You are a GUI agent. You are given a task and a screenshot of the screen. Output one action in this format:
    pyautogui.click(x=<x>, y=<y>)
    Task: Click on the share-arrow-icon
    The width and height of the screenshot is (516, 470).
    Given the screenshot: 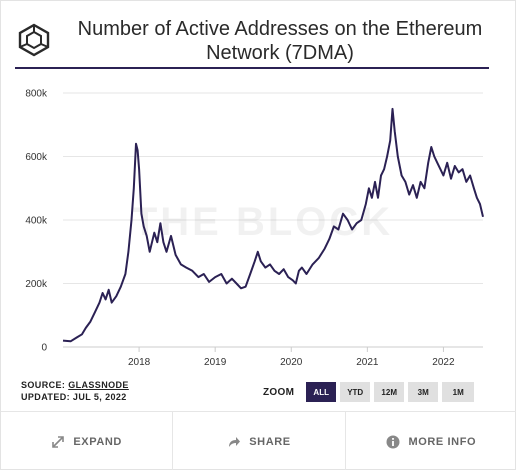 What is the action you would take?
    pyautogui.click(x=235, y=441)
    